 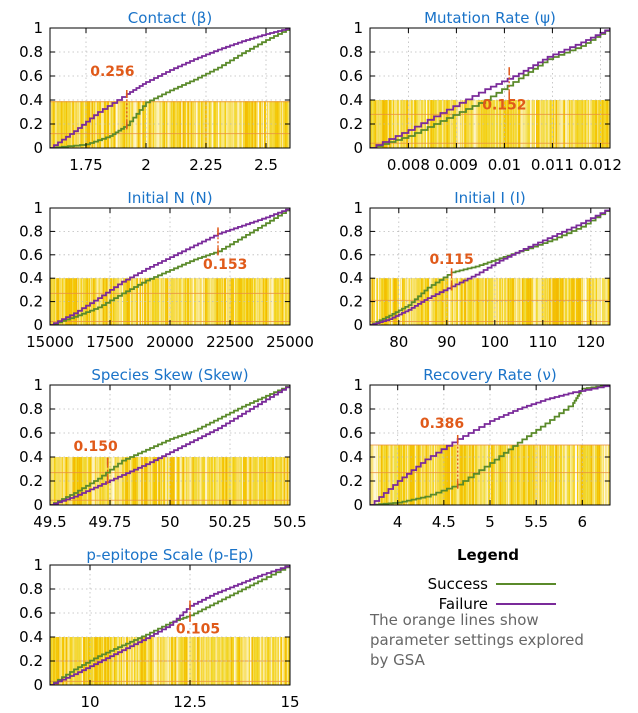 I want to click on x-tick-label: 0.01, so click(x=504, y=165).